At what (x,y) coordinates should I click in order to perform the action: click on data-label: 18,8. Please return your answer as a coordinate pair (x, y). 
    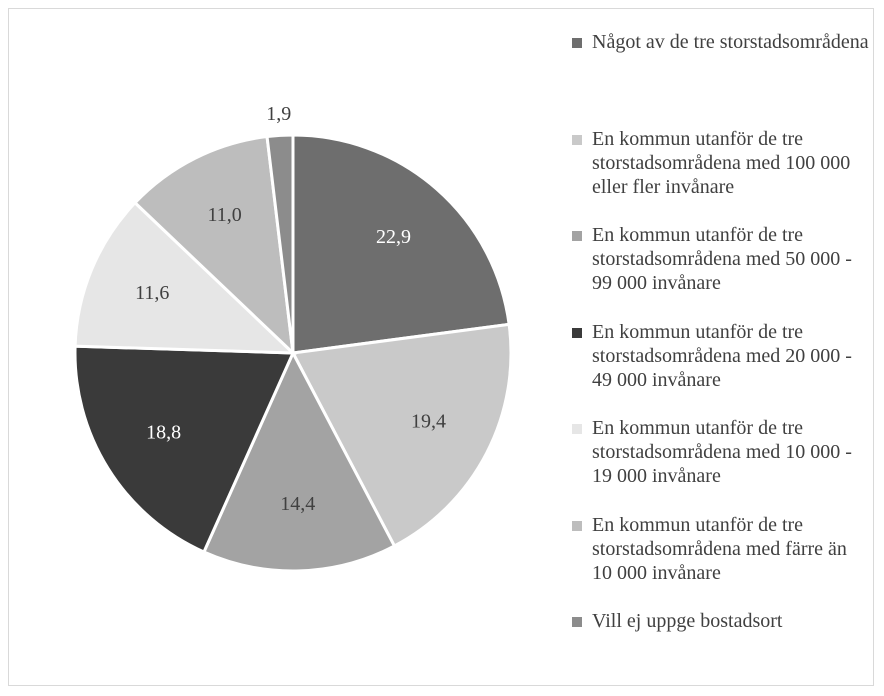
    Looking at the image, I should click on (163, 433).